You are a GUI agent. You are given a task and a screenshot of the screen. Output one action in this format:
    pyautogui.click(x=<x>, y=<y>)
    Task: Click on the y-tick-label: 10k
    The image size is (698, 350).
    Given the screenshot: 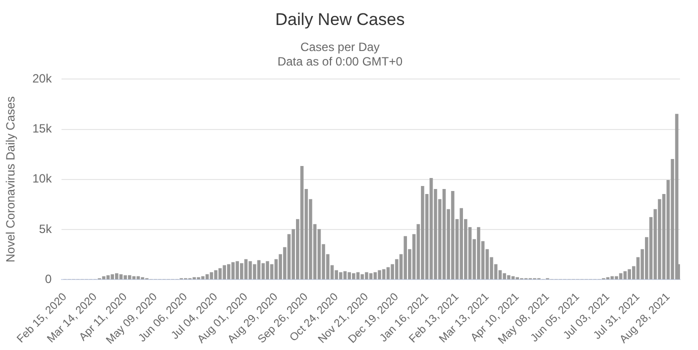 What is the action you would take?
    pyautogui.click(x=42, y=179)
    